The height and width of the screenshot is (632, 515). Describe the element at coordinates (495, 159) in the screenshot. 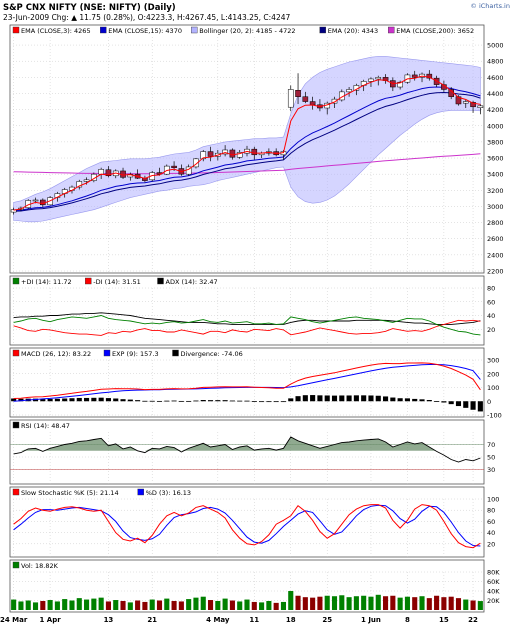

I see `y-tick-label: 3600` at that location.